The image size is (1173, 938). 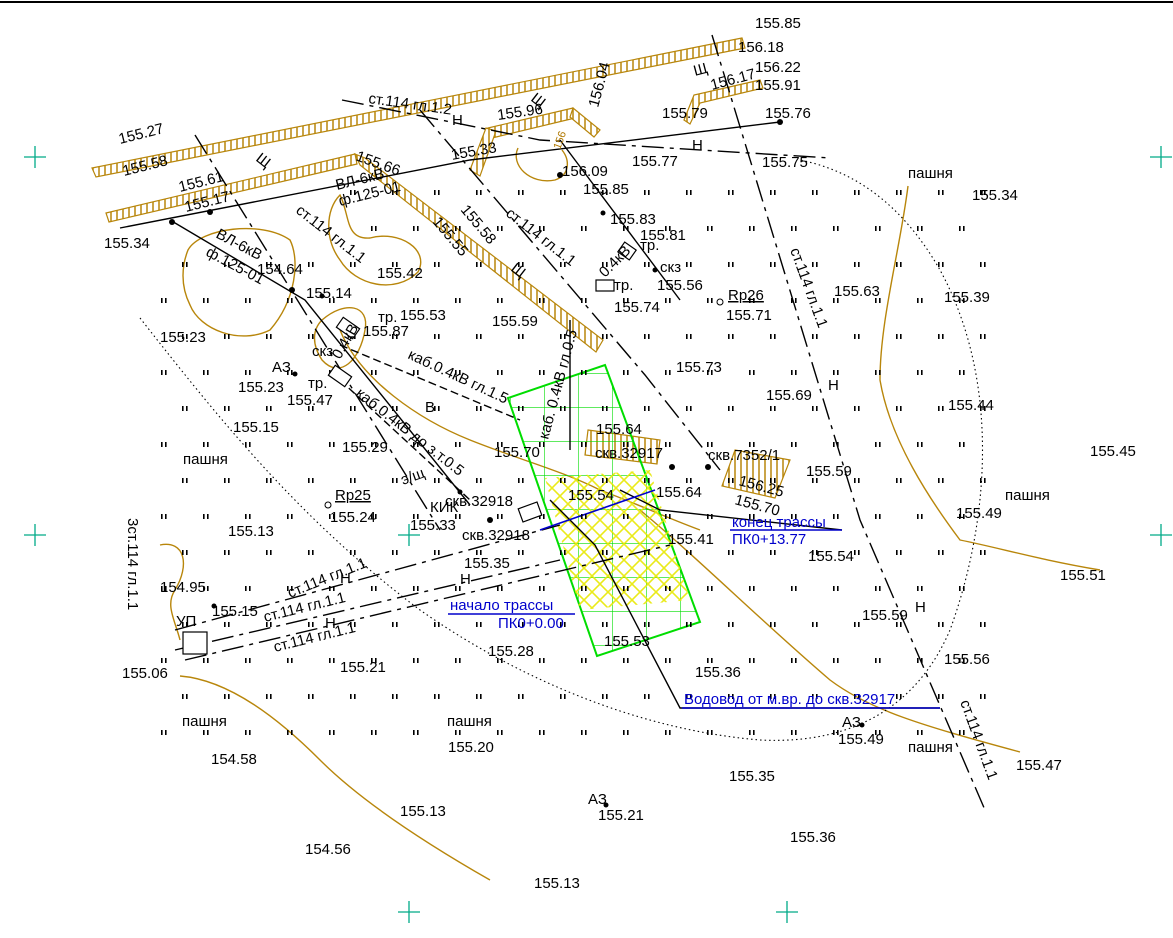 What do you see at coordinates (322, 351) in the screenshot?
I see `cathodic-station-label: скз` at bounding box center [322, 351].